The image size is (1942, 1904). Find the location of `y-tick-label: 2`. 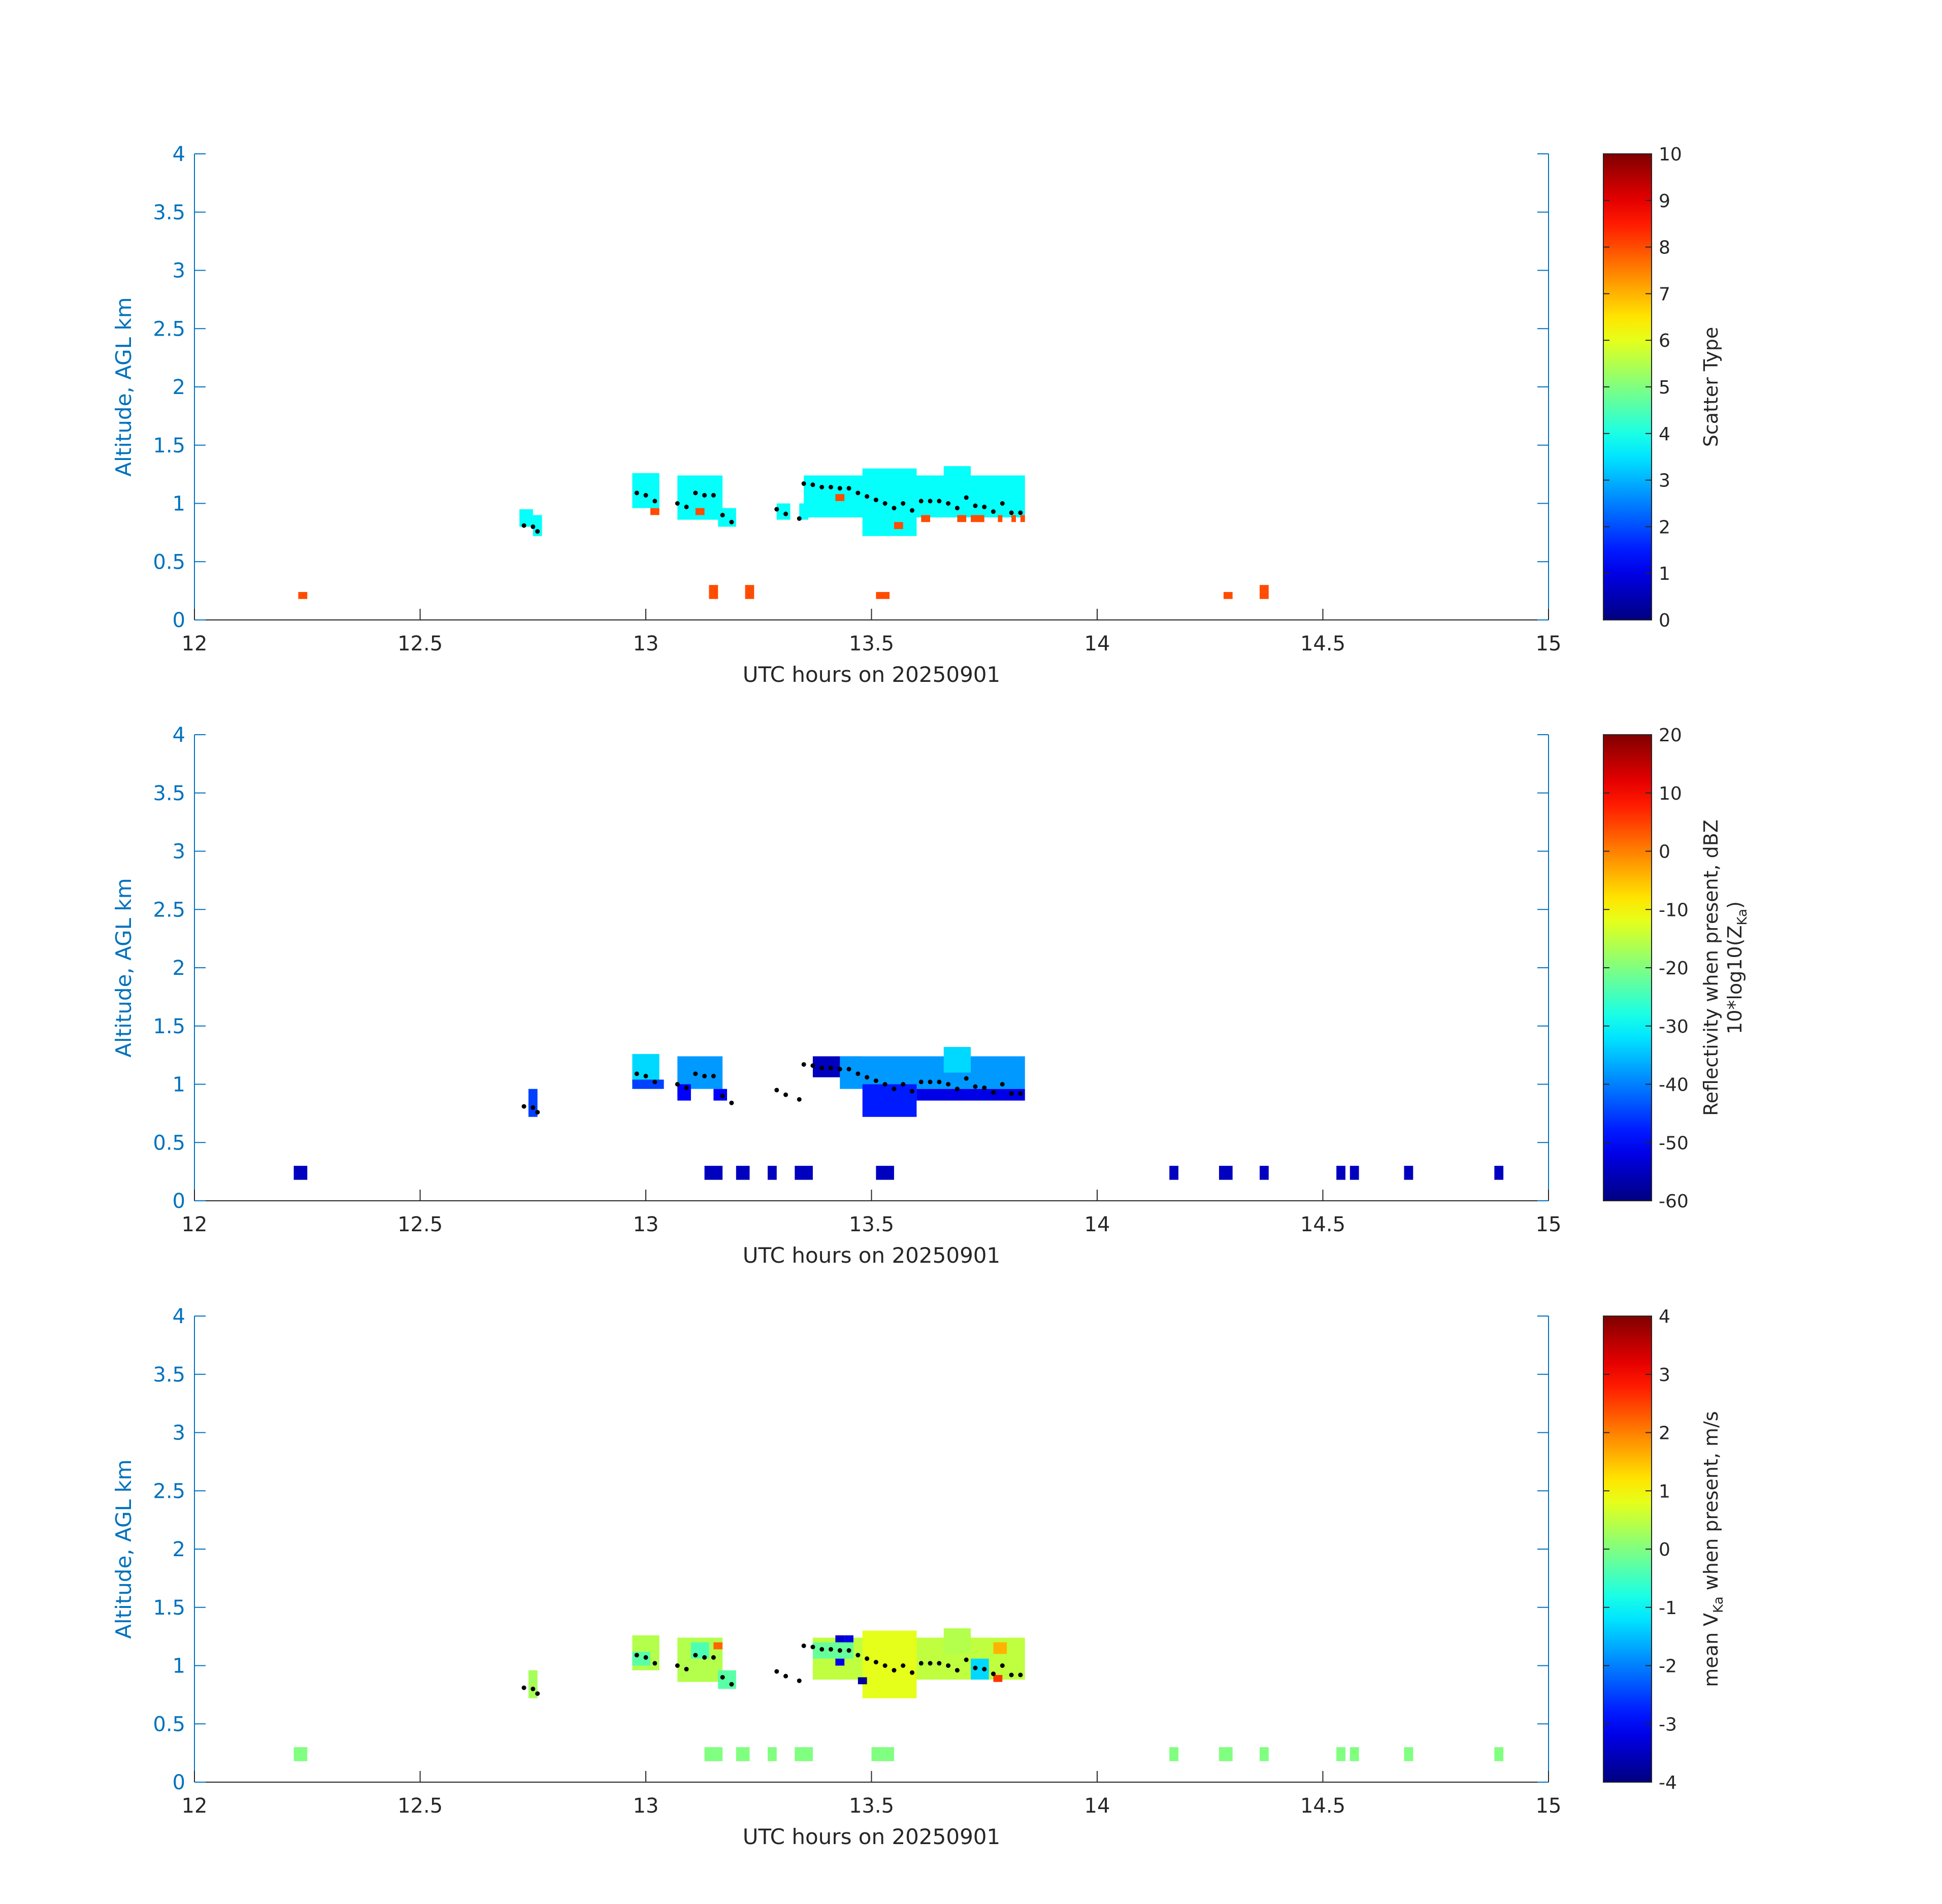

y-tick-label: 2 is located at coordinates (179, 969).